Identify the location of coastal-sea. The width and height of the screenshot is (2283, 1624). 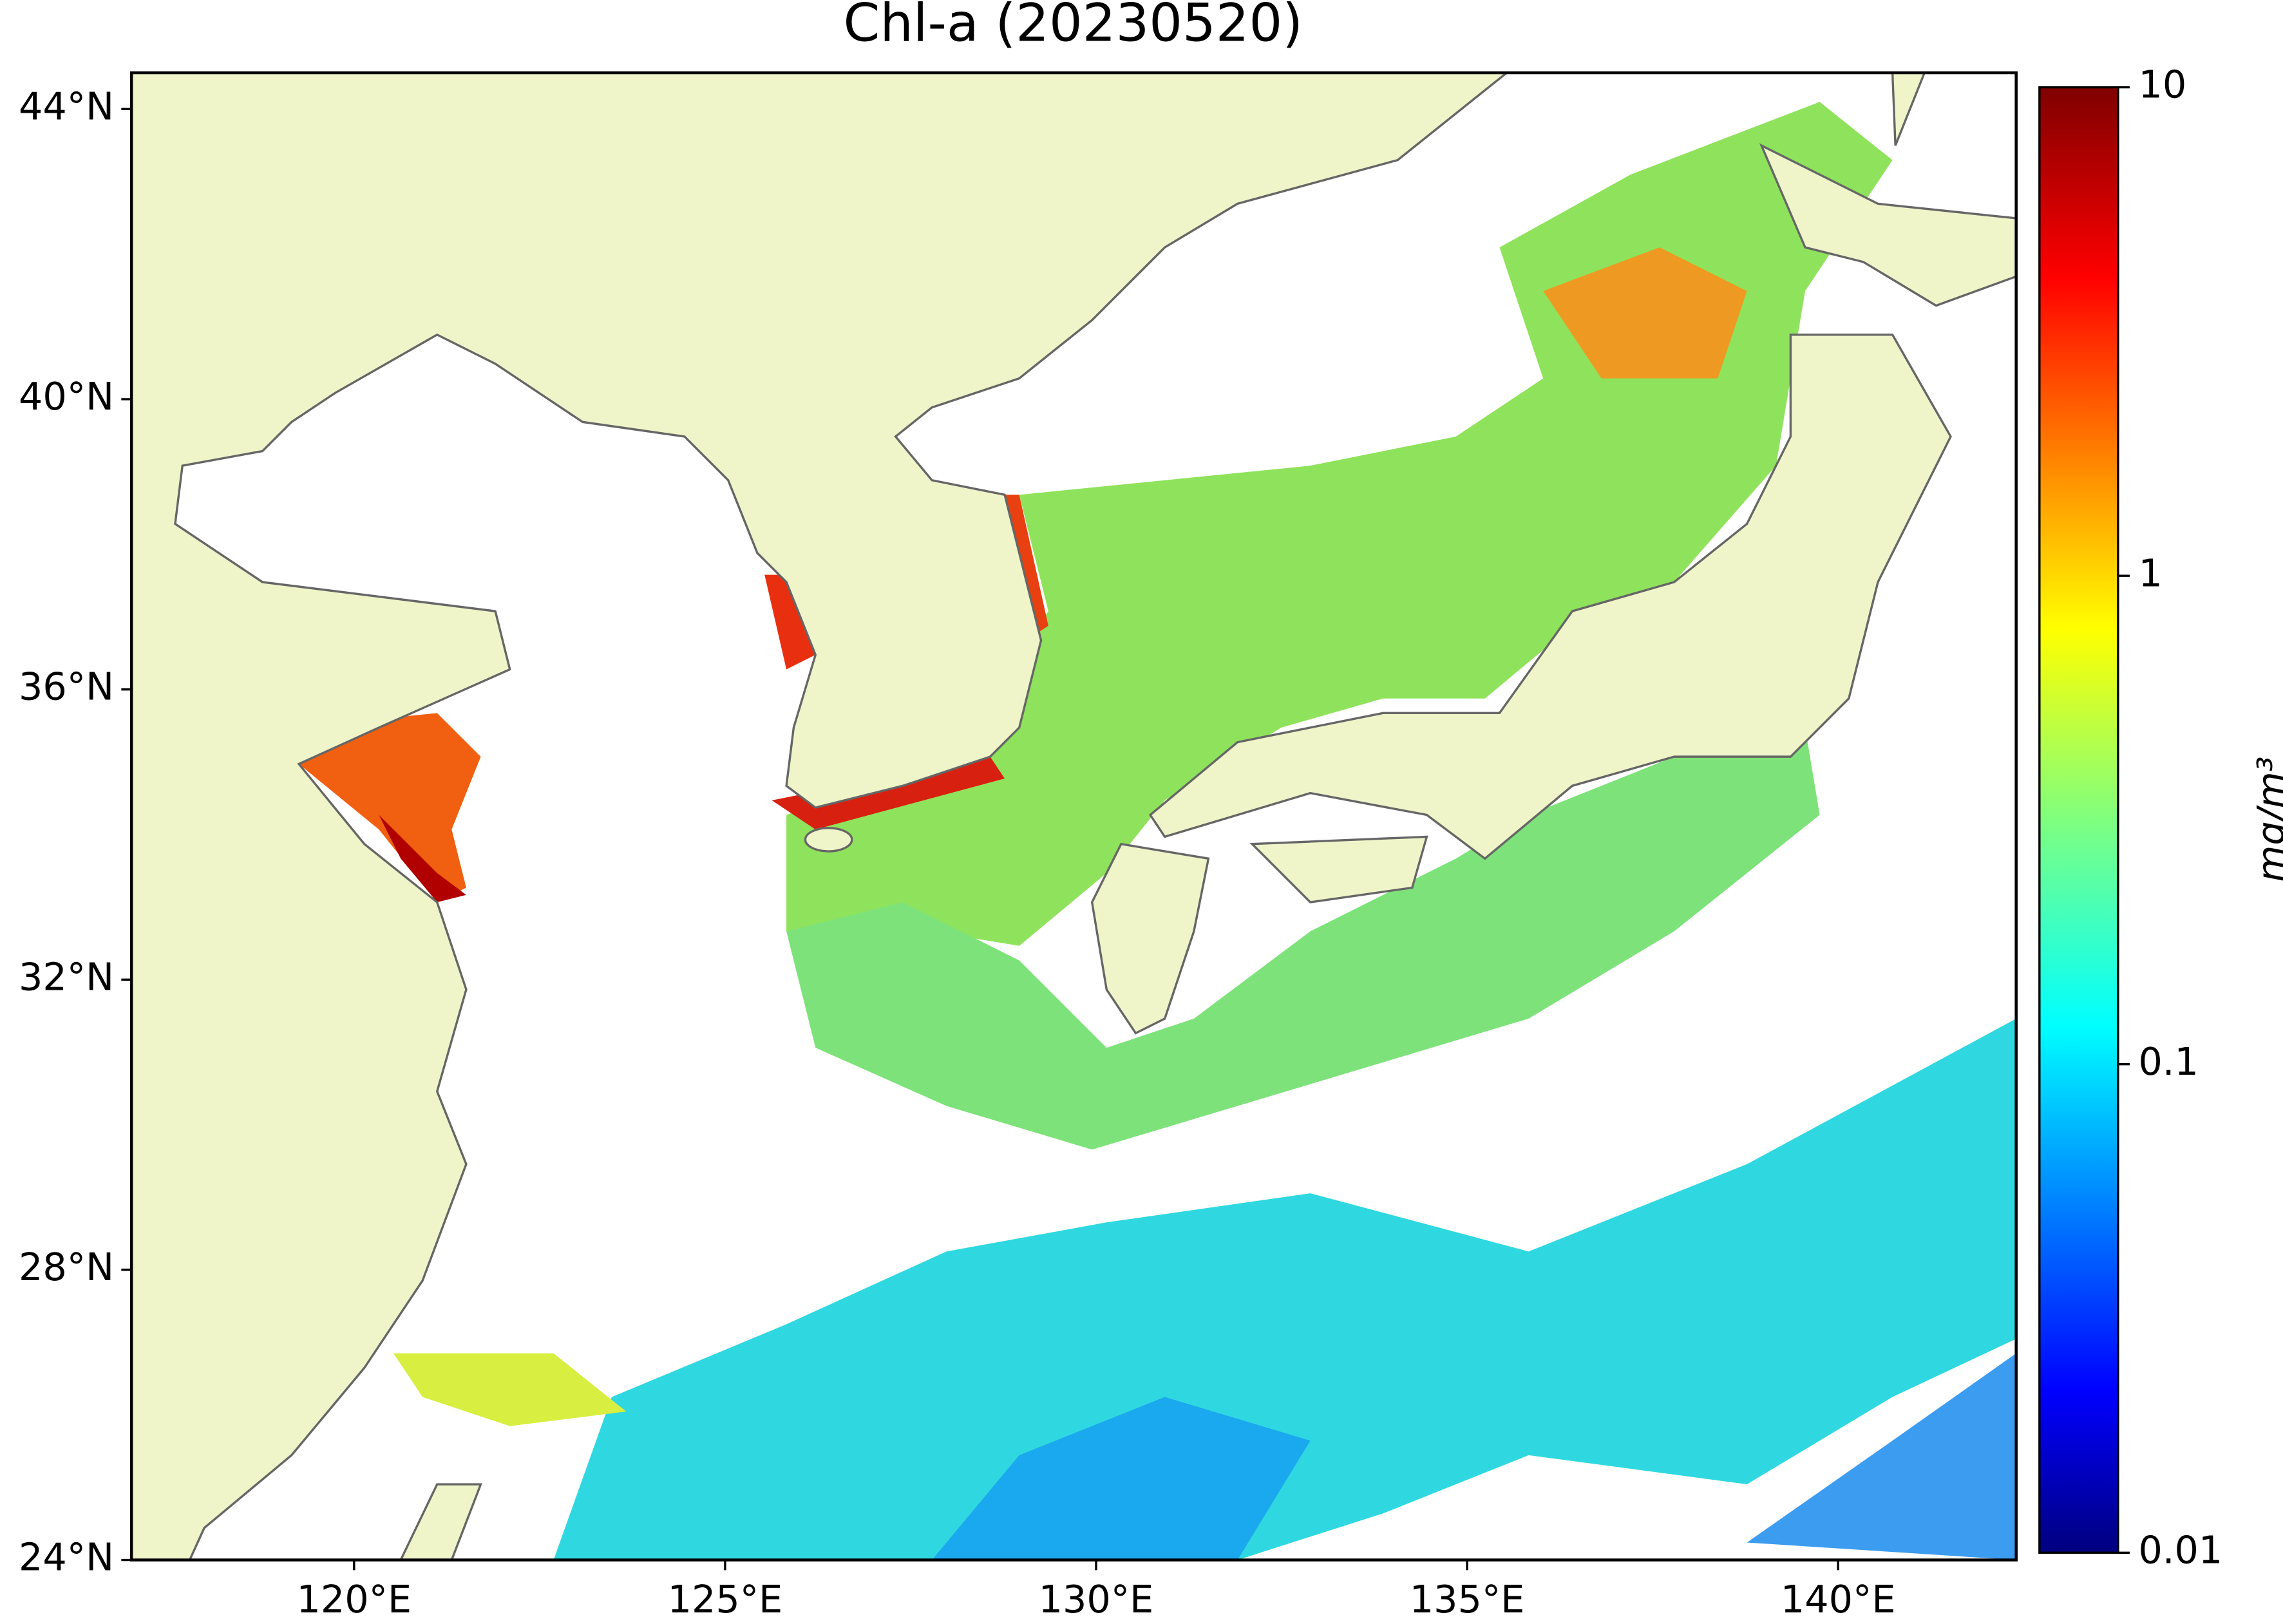
(510, 1390).